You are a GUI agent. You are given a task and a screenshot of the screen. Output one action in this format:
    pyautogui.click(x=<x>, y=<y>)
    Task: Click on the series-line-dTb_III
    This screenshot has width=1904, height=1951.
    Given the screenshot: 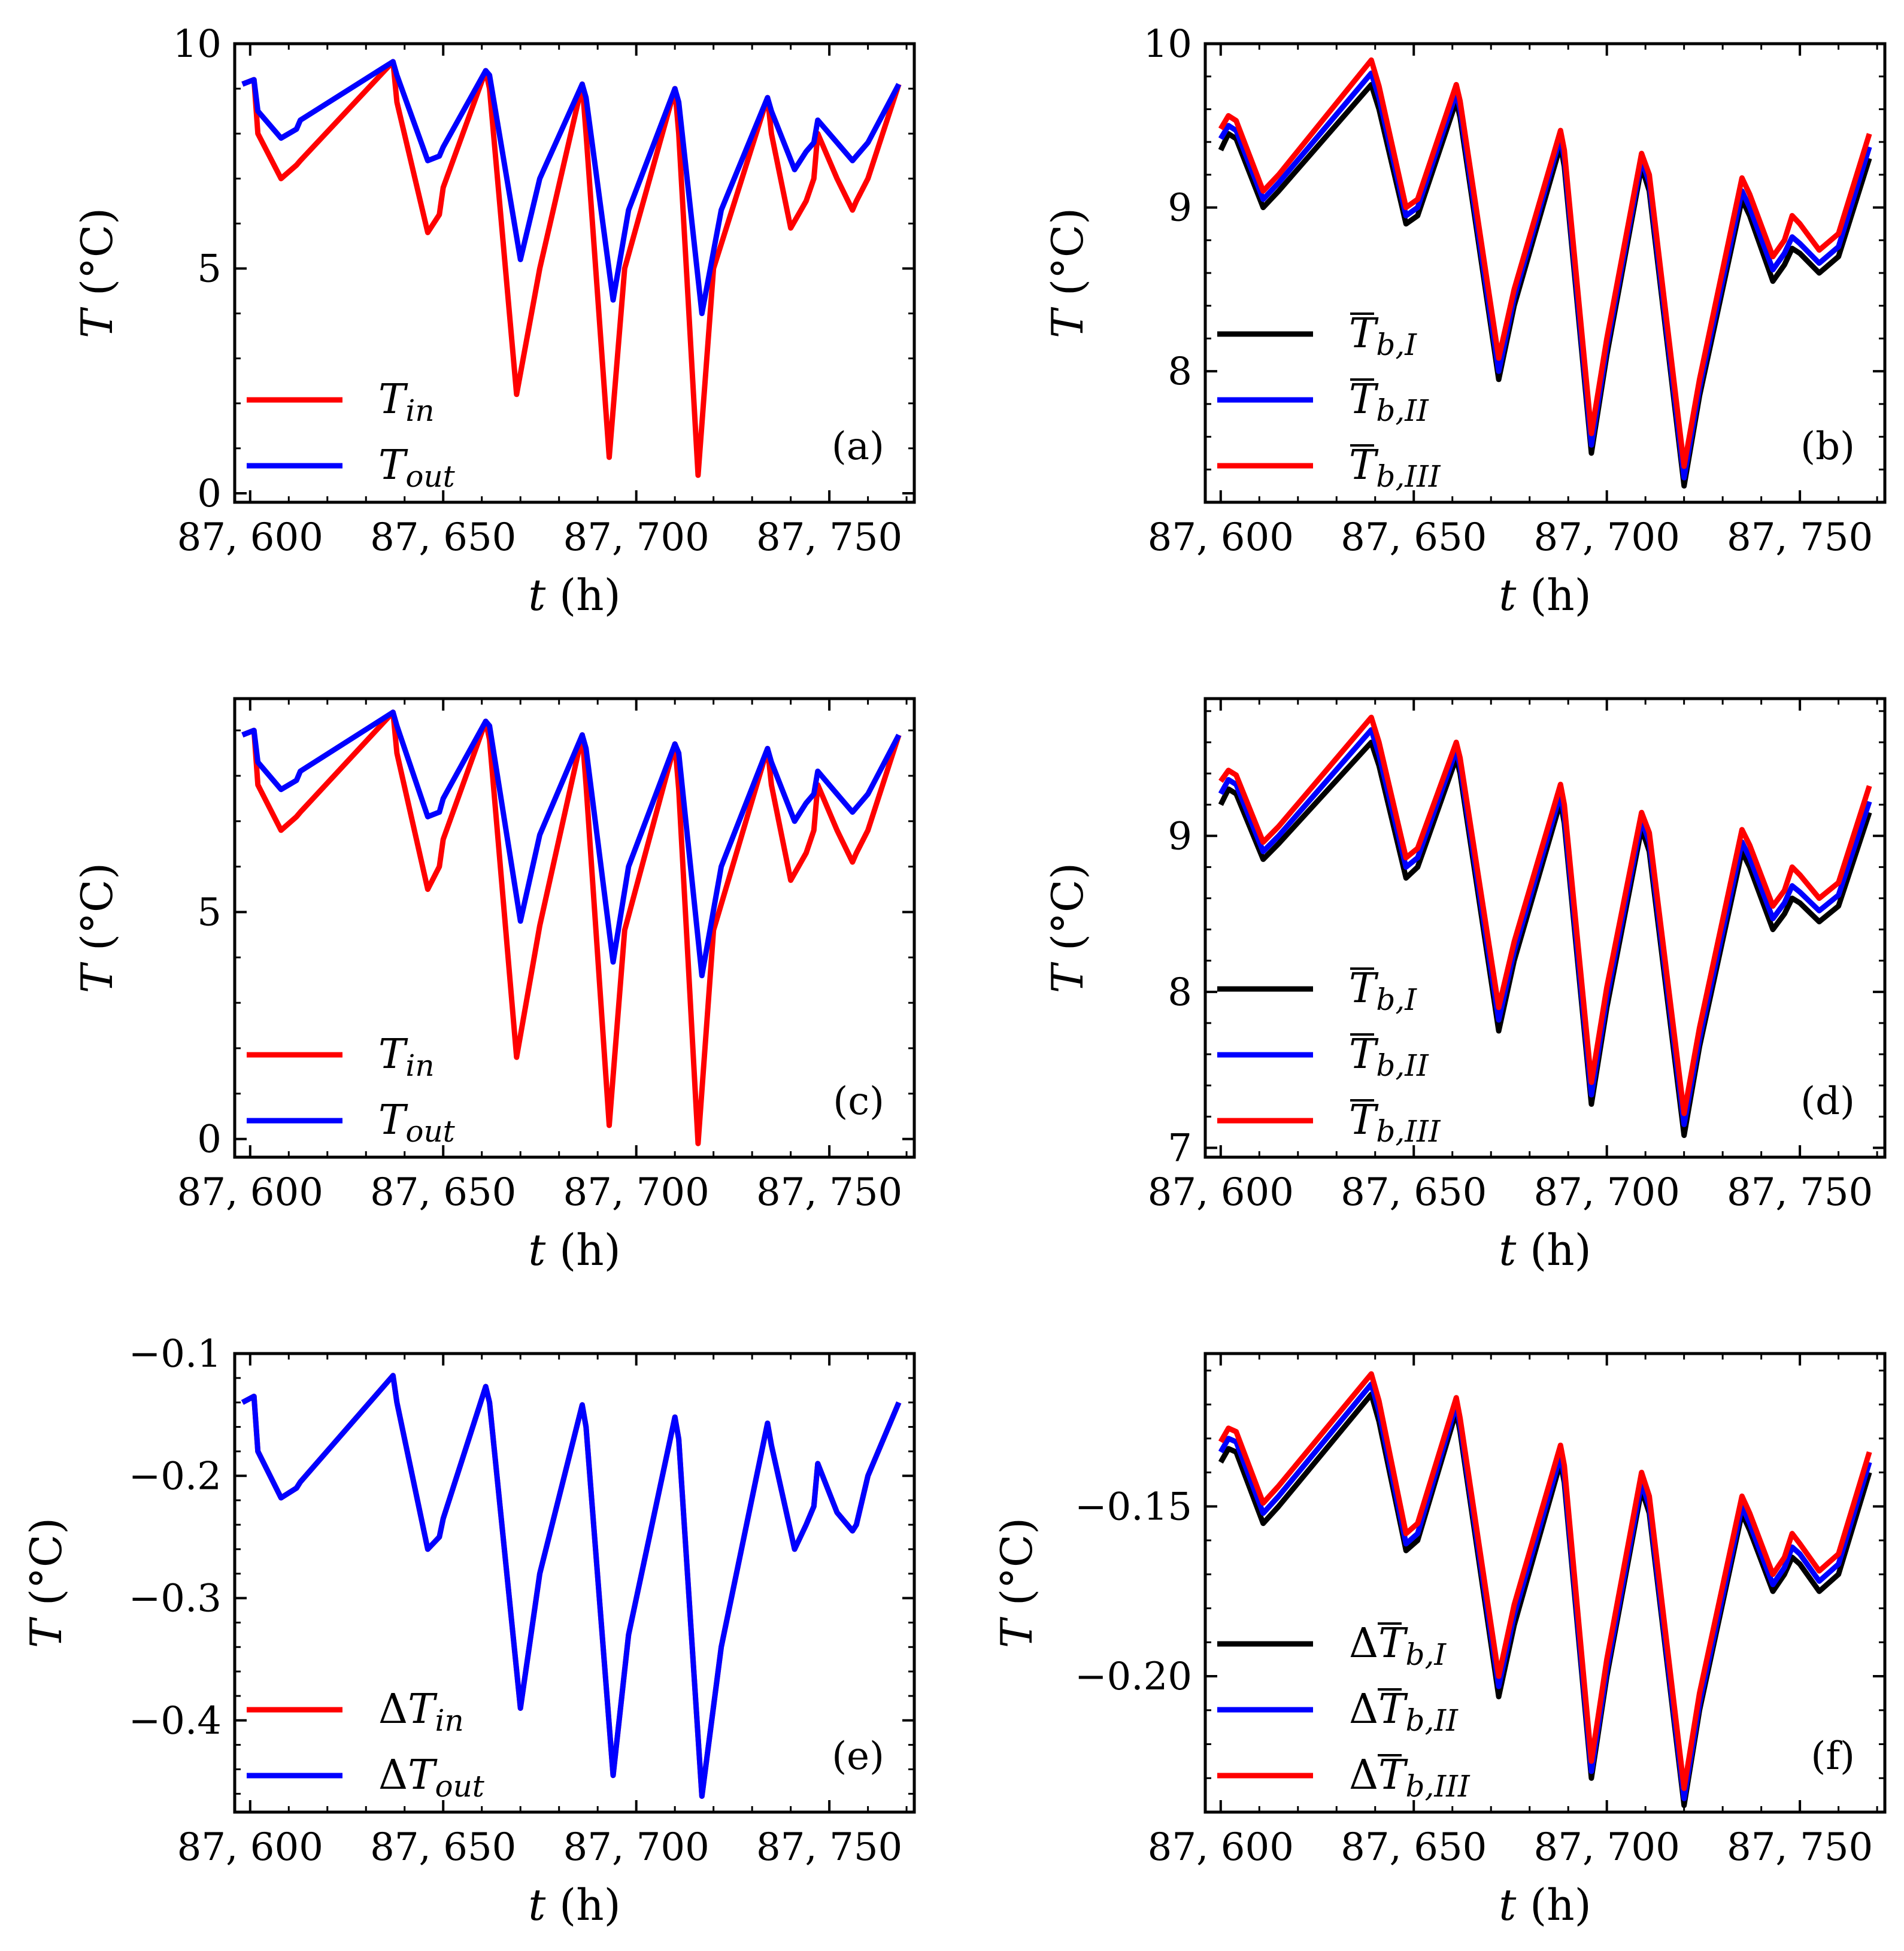 What is the action you would take?
    pyautogui.click(x=1545, y=1581)
    